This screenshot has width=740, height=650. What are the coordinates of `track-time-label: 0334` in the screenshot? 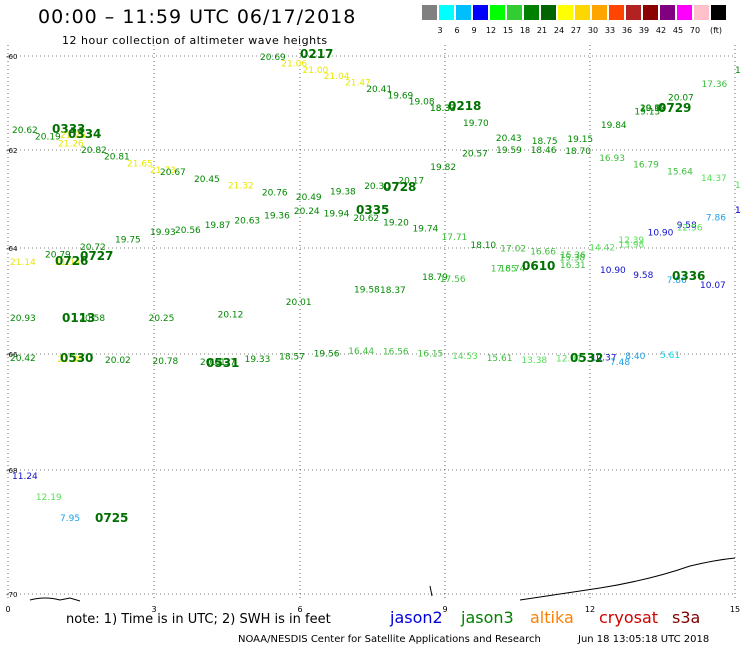 It's located at (84, 134).